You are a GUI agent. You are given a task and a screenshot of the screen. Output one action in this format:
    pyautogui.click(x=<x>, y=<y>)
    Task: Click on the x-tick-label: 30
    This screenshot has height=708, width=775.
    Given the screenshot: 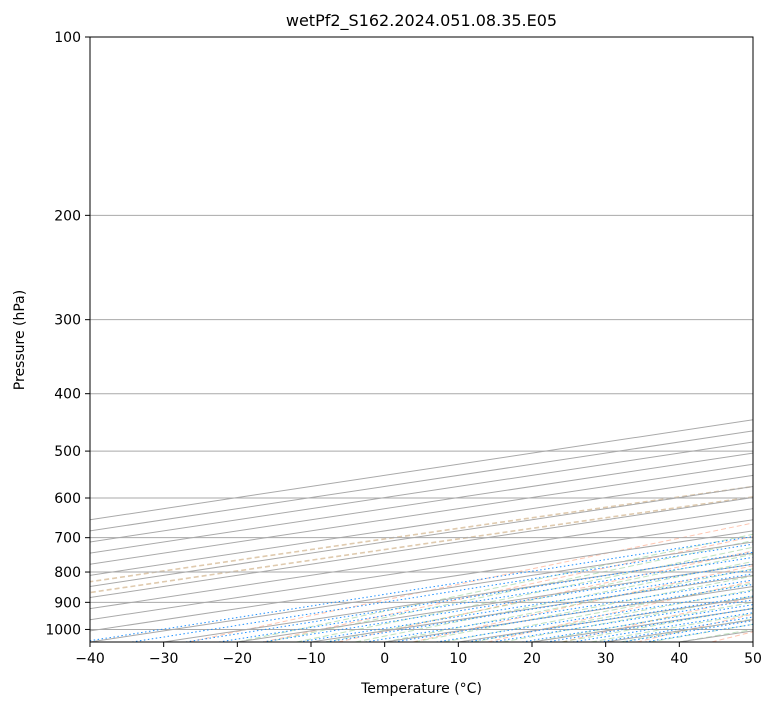 What is the action you would take?
    pyautogui.click(x=606, y=659)
    